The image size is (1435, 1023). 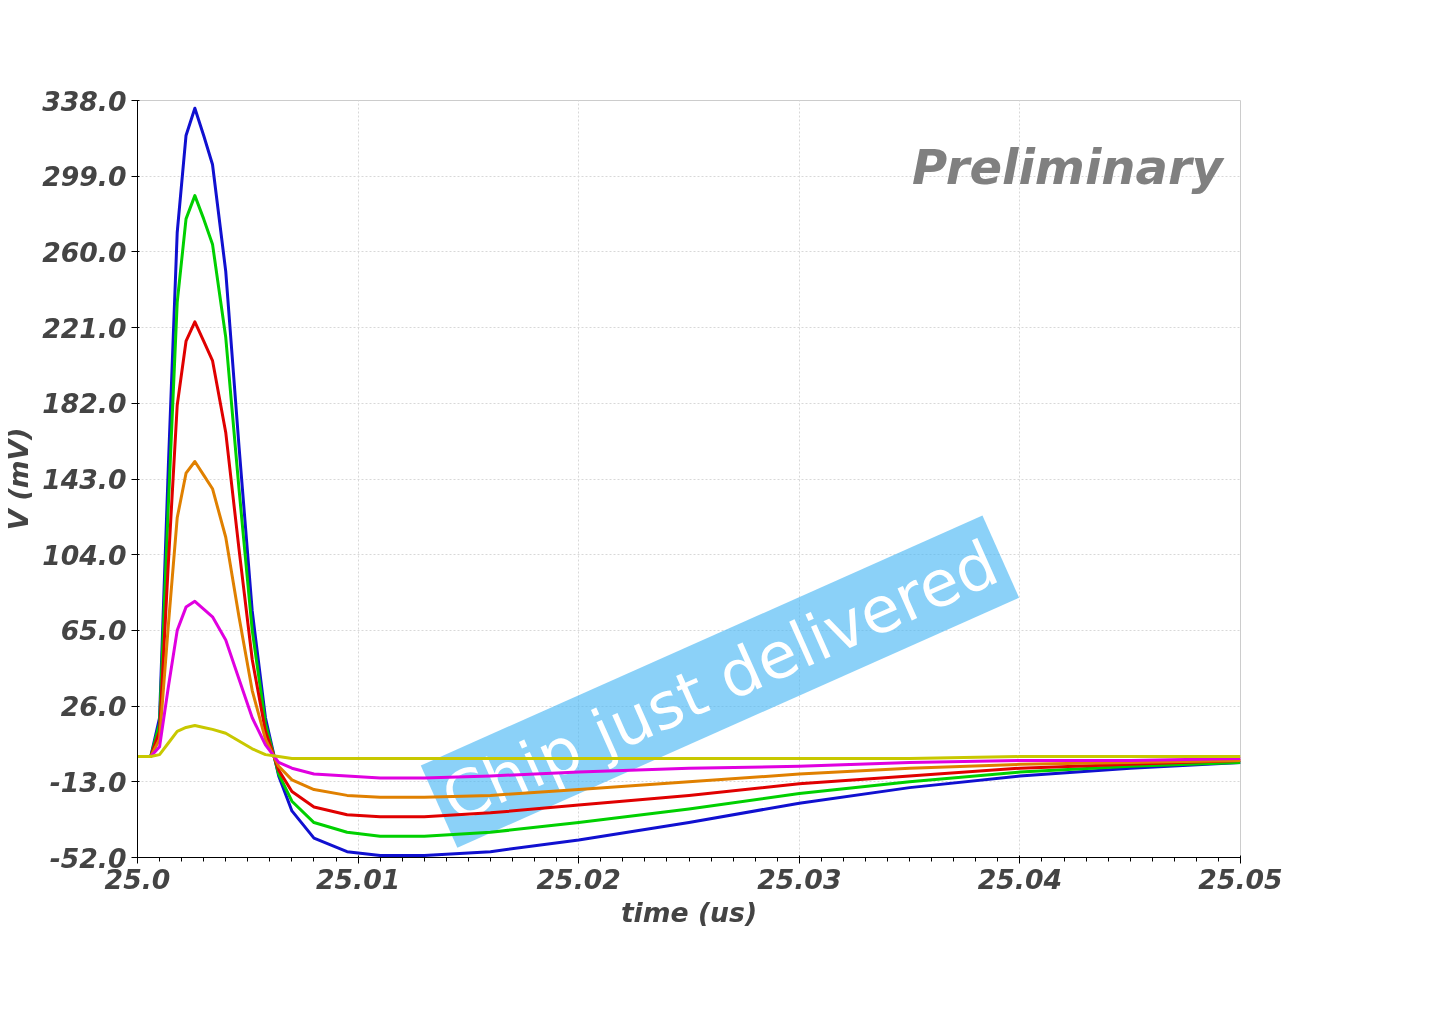 I want to click on x-tick-label: 25.04, so click(x=1020, y=879).